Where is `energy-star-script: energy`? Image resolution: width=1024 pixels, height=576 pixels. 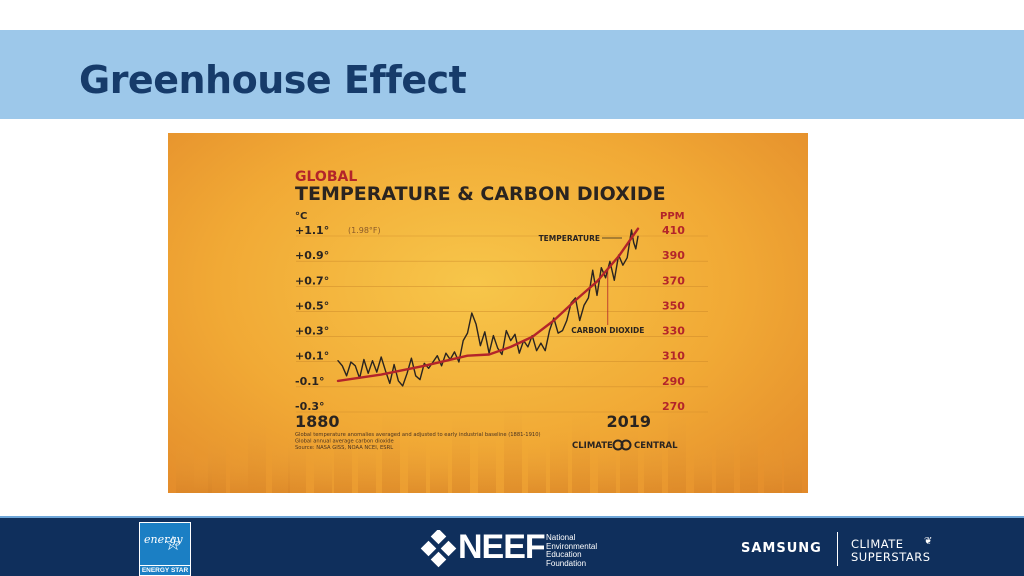
energy-star-script: energy is located at coordinates (163, 539).